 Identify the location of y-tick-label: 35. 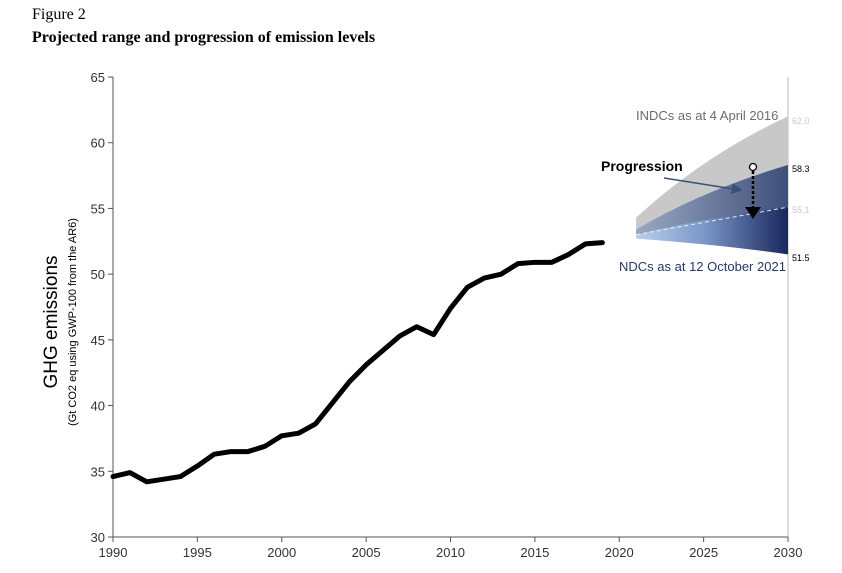
(98, 471).